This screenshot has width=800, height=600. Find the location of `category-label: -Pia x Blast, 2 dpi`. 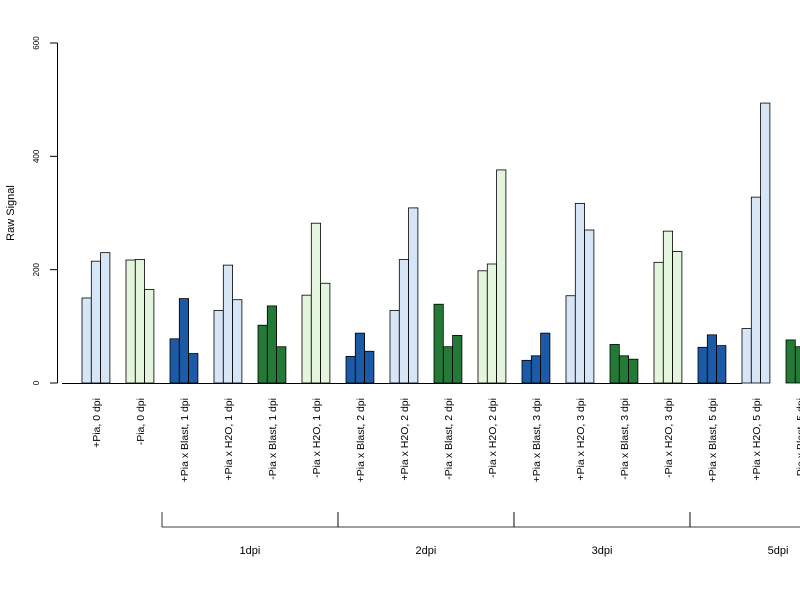

category-label: -Pia x Blast, 2 dpi is located at coordinates (449, 439).